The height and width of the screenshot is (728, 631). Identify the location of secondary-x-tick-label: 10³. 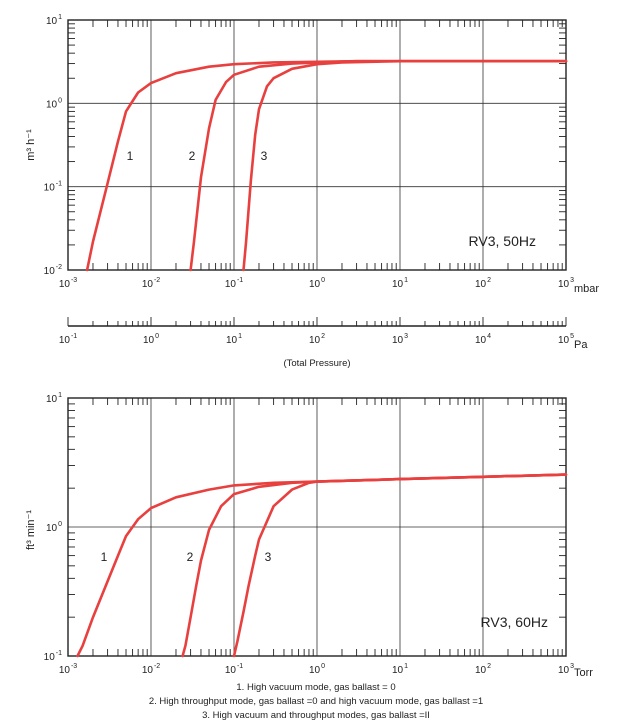
(400, 339).